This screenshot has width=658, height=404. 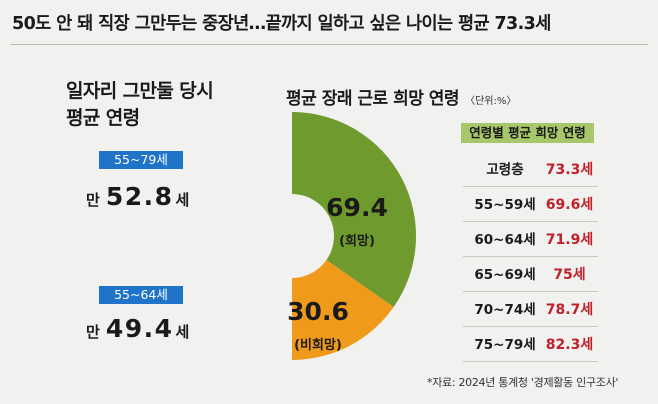 What do you see at coordinates (140, 91) in the screenshot?
I see `left-title-line1: 일자리 그만둘 당시` at bounding box center [140, 91].